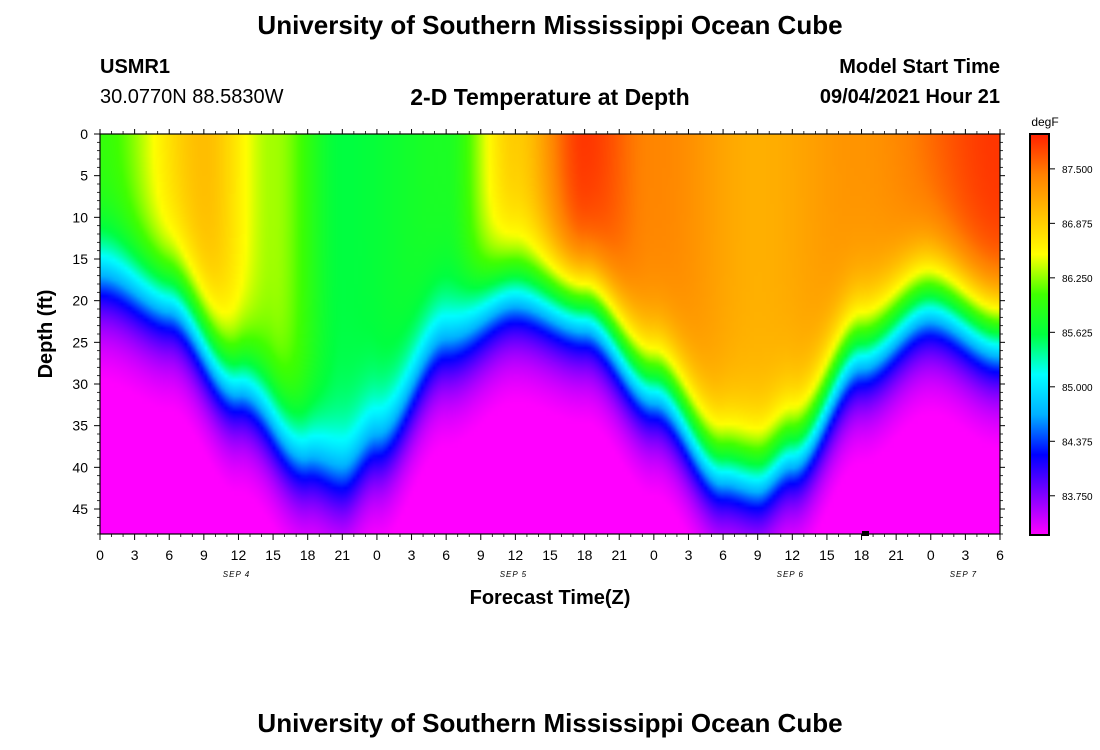 Image resolution: width=1100 pixels, height=750 pixels. What do you see at coordinates (1039, 334) in the screenshot?
I see `colorbar` at bounding box center [1039, 334].